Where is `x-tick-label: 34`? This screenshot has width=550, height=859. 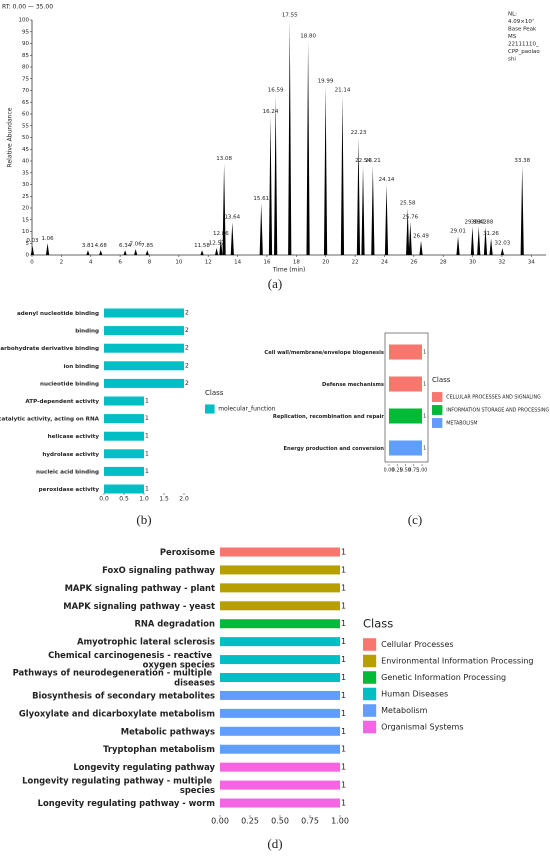 x-tick-label: 34 is located at coordinates (531, 263).